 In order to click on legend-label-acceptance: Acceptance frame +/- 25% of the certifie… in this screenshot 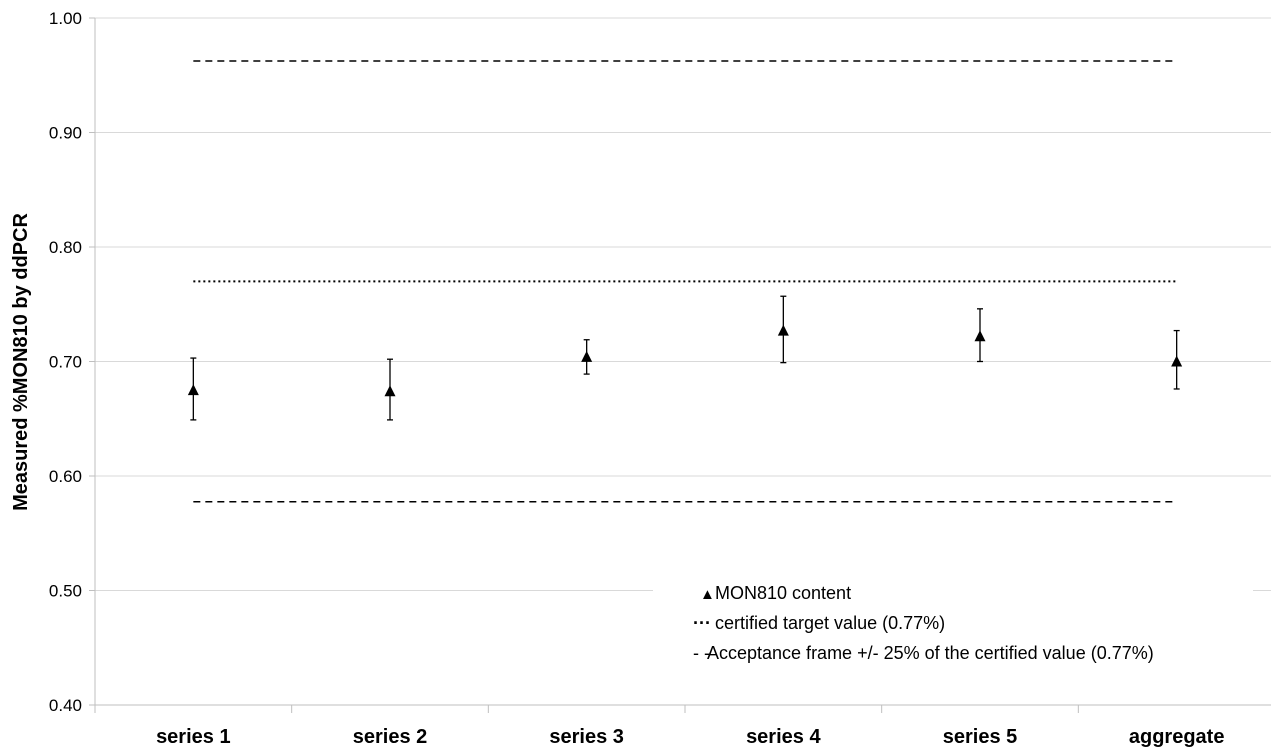, I will do `click(930, 653)`.